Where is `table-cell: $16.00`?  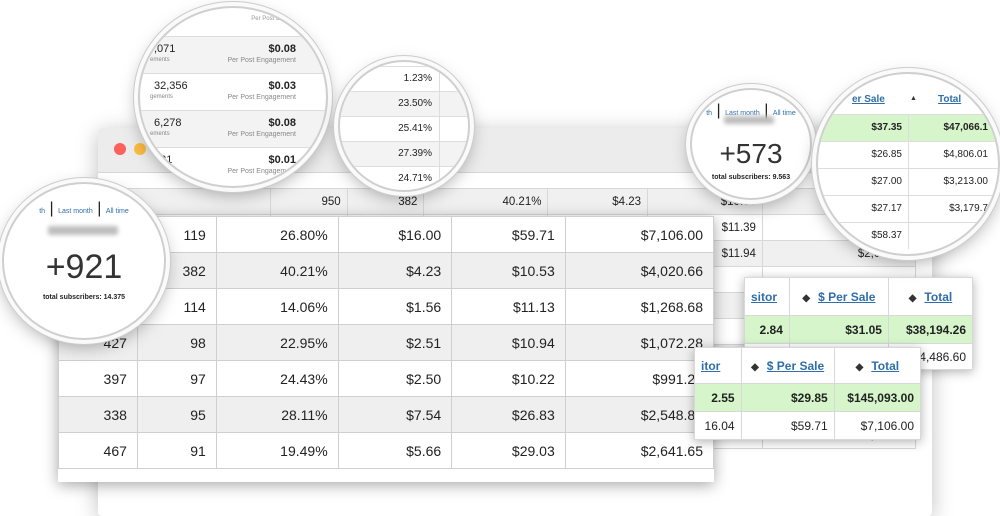 table-cell: $16.00 is located at coordinates (395, 234).